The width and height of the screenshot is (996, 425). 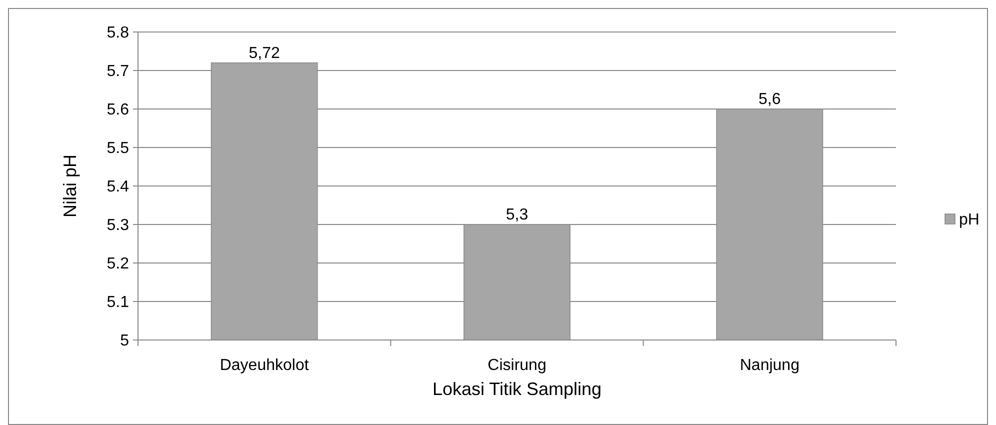 I want to click on y-tick-label: 5.7, so click(x=118, y=71).